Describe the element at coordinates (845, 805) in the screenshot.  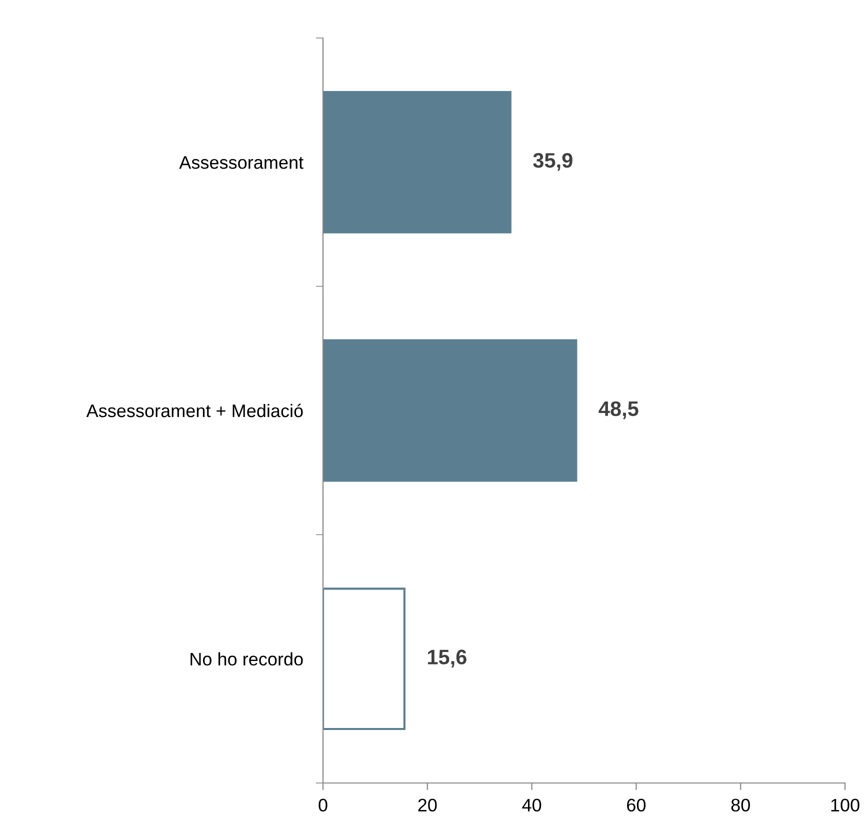
I see `x-tick-label: 100` at that location.